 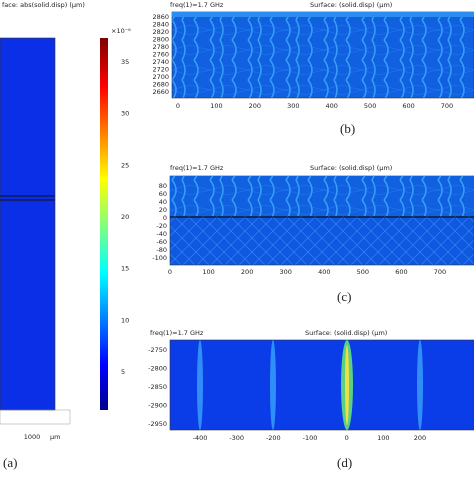 I want to click on y-tick-label: 2760, so click(x=160, y=55).